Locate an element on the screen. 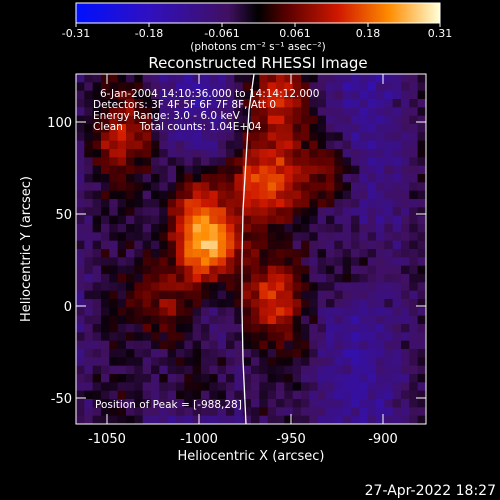 The image size is (500, 500). info-time-range: 6-Jan-2004 14:10:36.000 to 14:14:12.000 is located at coordinates (209, 94).